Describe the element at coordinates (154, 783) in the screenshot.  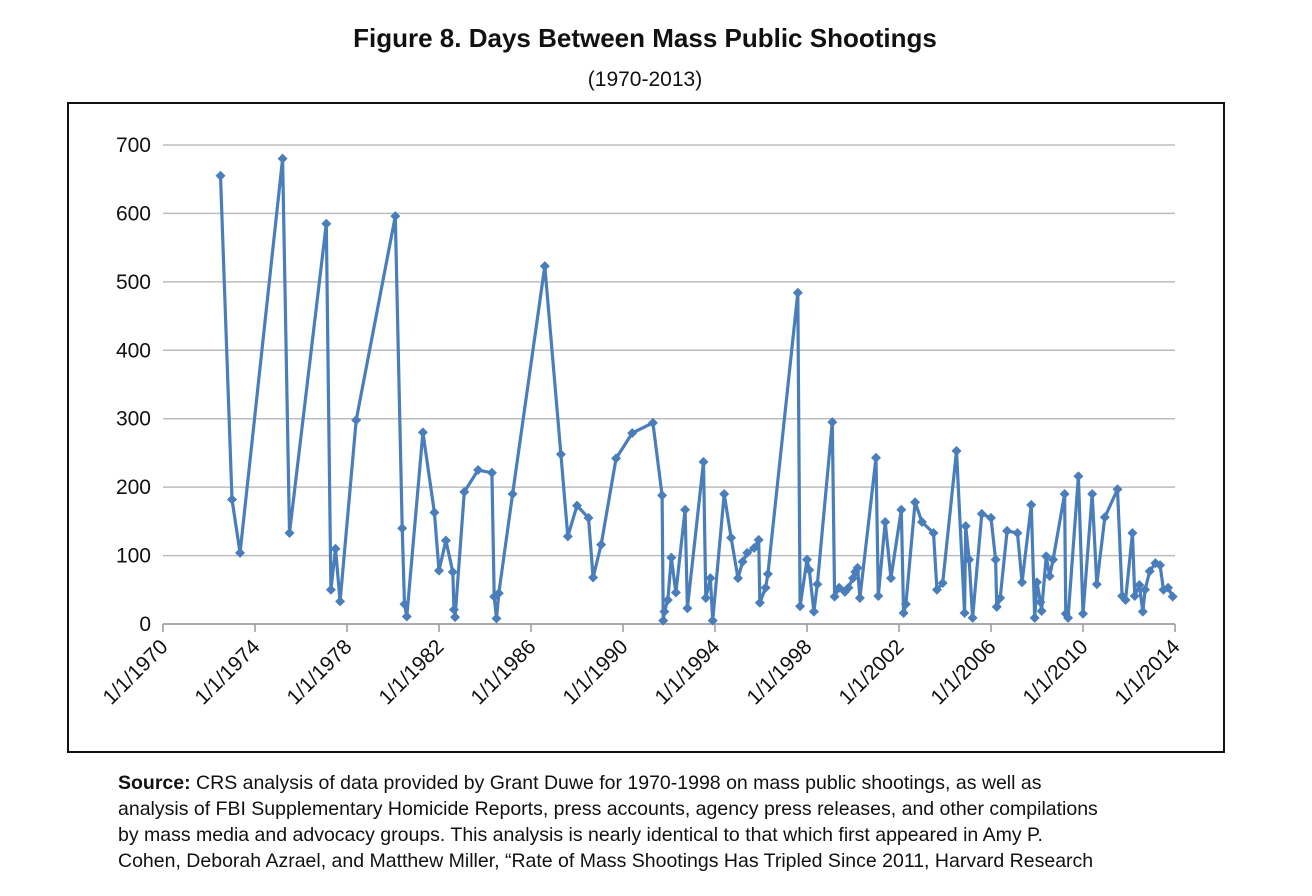
I see `source-label: Source:` at that location.